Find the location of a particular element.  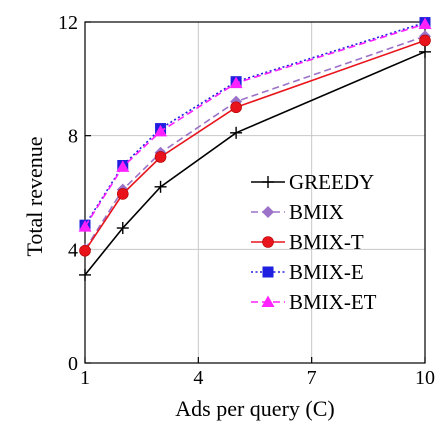

legend-label-bmix-t: BMIX-T is located at coordinates (326, 242).